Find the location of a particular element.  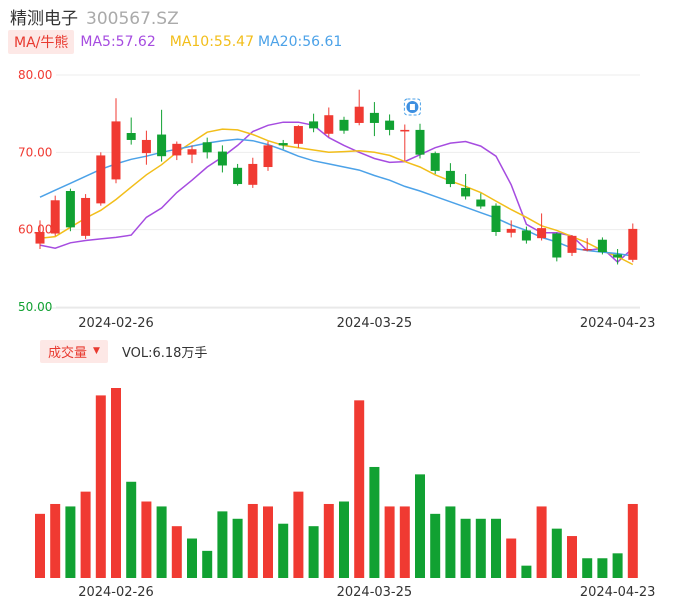

ma-indicator-button: MA/牛熊 is located at coordinates (41, 42).